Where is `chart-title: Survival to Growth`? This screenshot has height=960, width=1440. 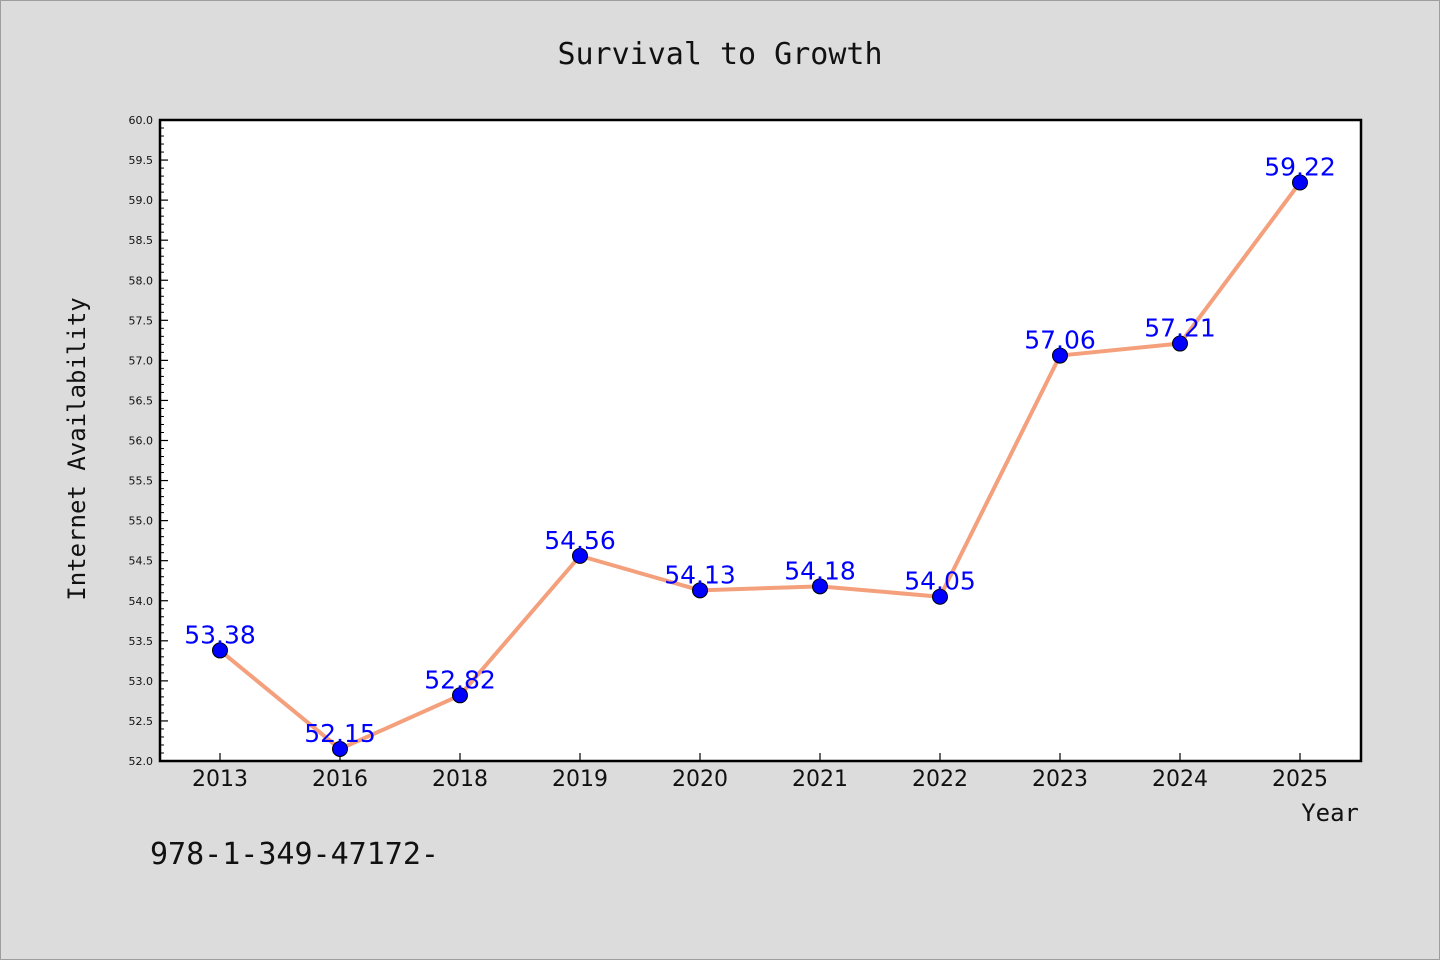 chart-title: Survival to Growth is located at coordinates (719, 54).